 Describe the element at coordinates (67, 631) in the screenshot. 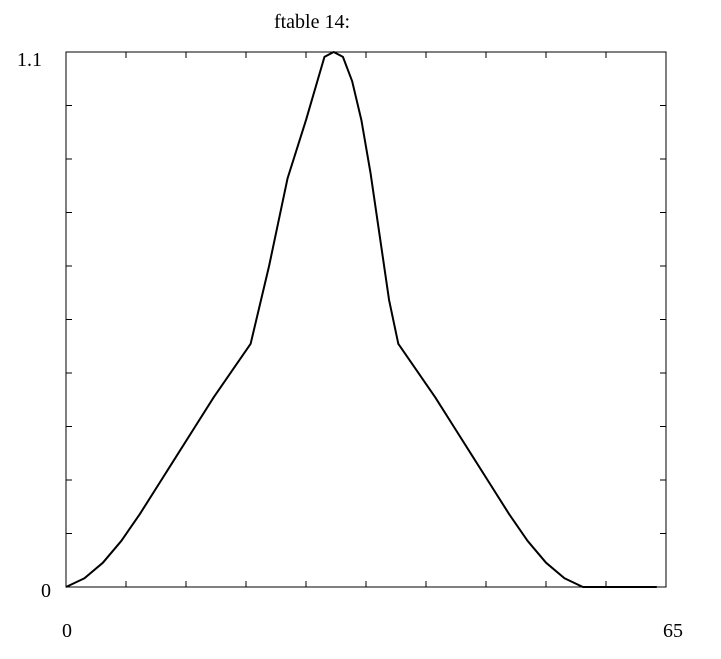

I see `x-tick-label-min: 0` at that location.